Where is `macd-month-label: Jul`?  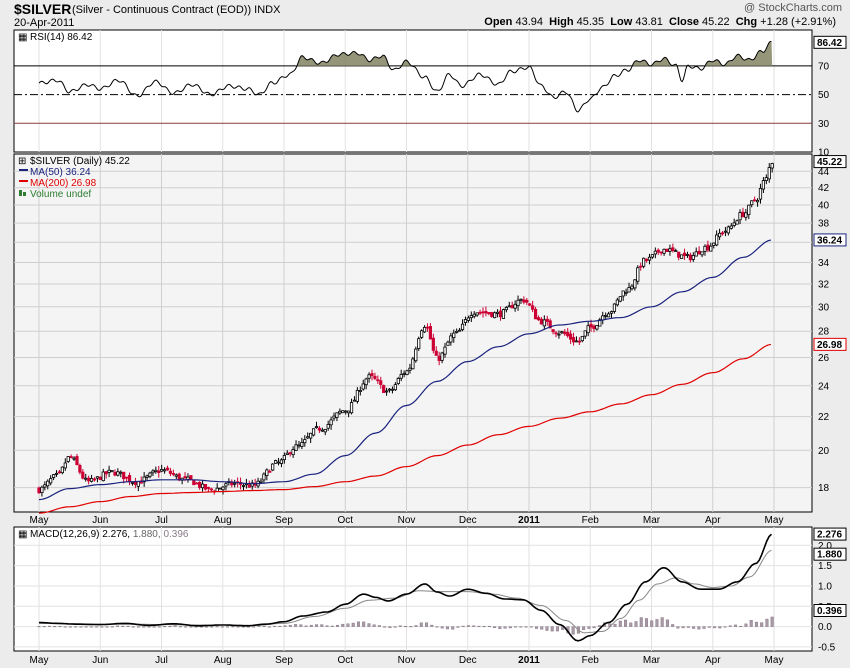 macd-month-label: Jul is located at coordinates (161, 660).